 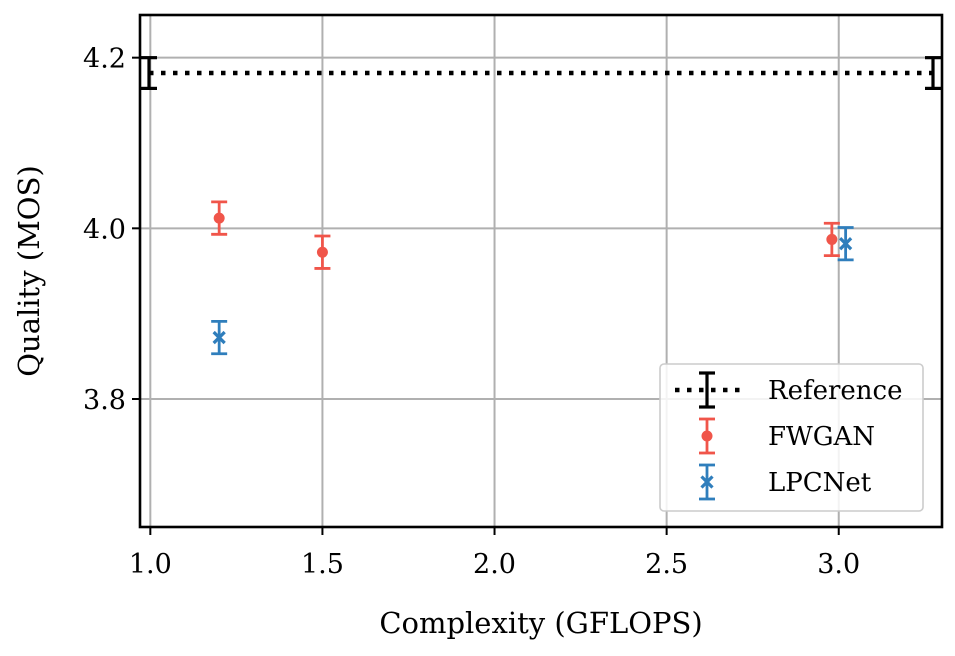 What do you see at coordinates (104, 59) in the screenshot?
I see `y-tick-label: 4.2` at bounding box center [104, 59].